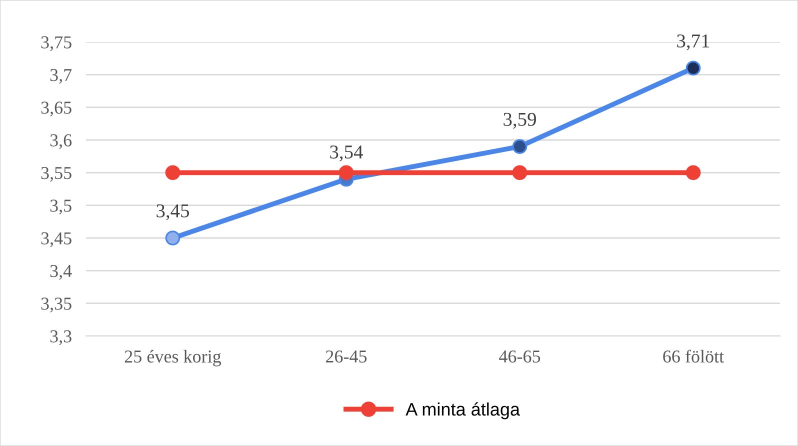  What do you see at coordinates (61, 142) in the screenshot?
I see `y-tick-label: 3,6` at bounding box center [61, 142].